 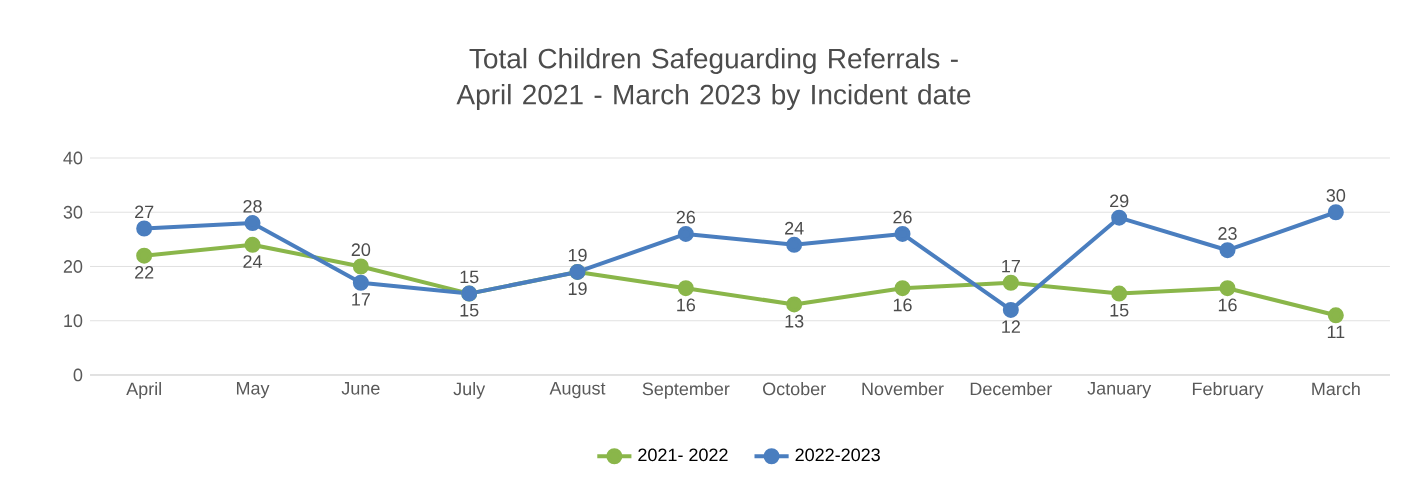 I want to click on data-label: 27, so click(x=144, y=212).